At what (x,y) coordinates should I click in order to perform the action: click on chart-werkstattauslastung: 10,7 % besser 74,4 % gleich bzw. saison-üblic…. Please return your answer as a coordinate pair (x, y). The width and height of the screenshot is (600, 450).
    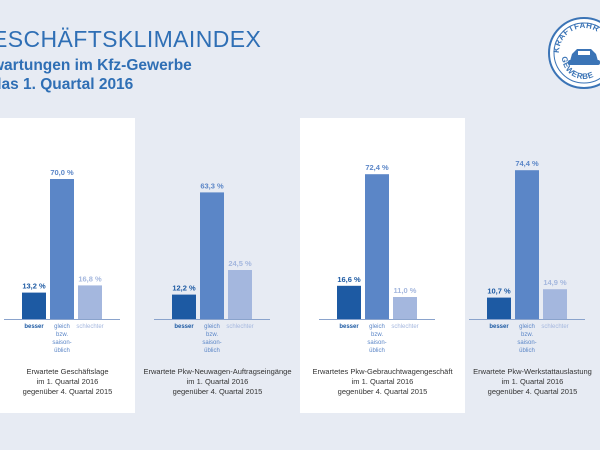
    Looking at the image, I should click on (527, 256).